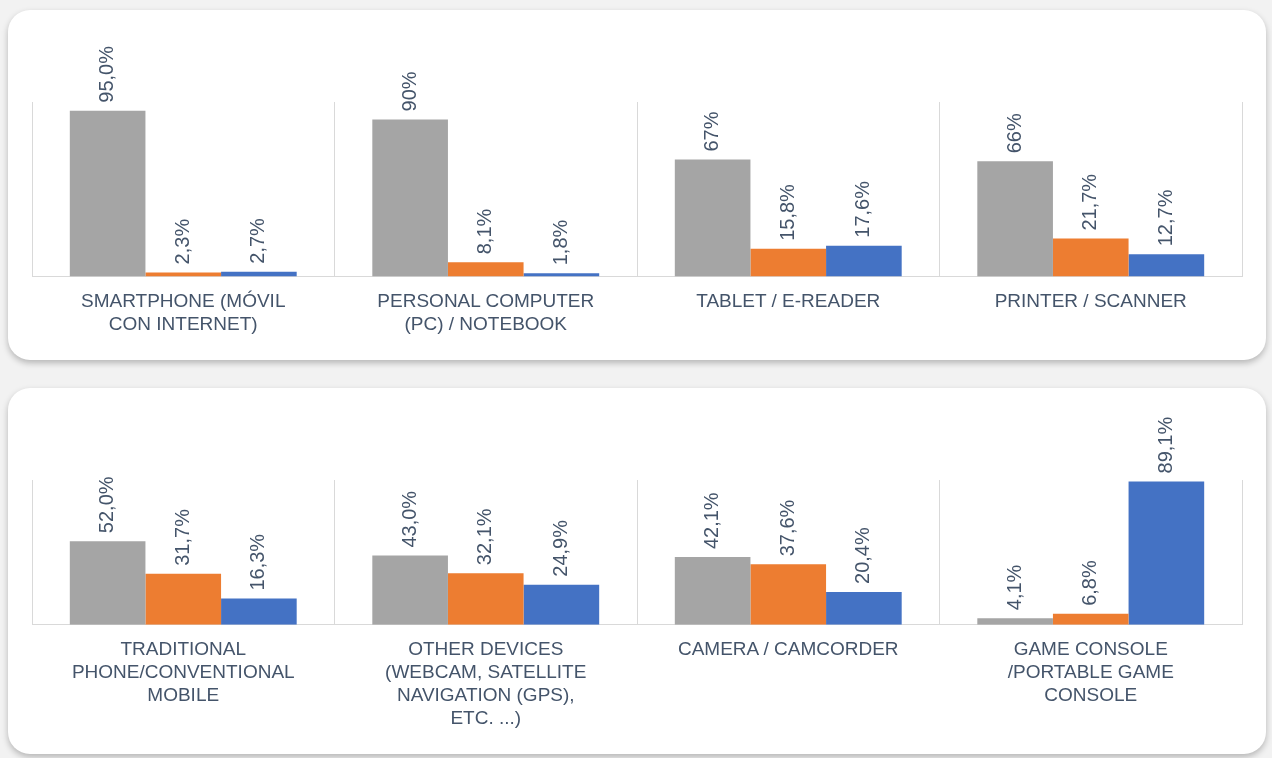 Image resolution: width=1272 pixels, height=758 pixels. I want to click on x-tick-label: PERSONAL COMPUTER (PC) / NOTEBOOK, so click(486, 312).